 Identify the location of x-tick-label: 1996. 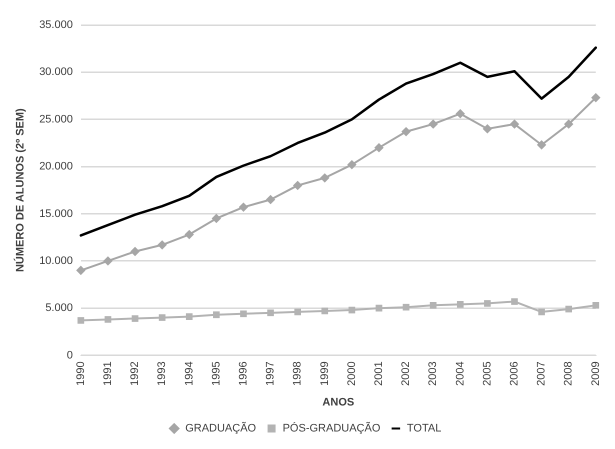
(243, 373).